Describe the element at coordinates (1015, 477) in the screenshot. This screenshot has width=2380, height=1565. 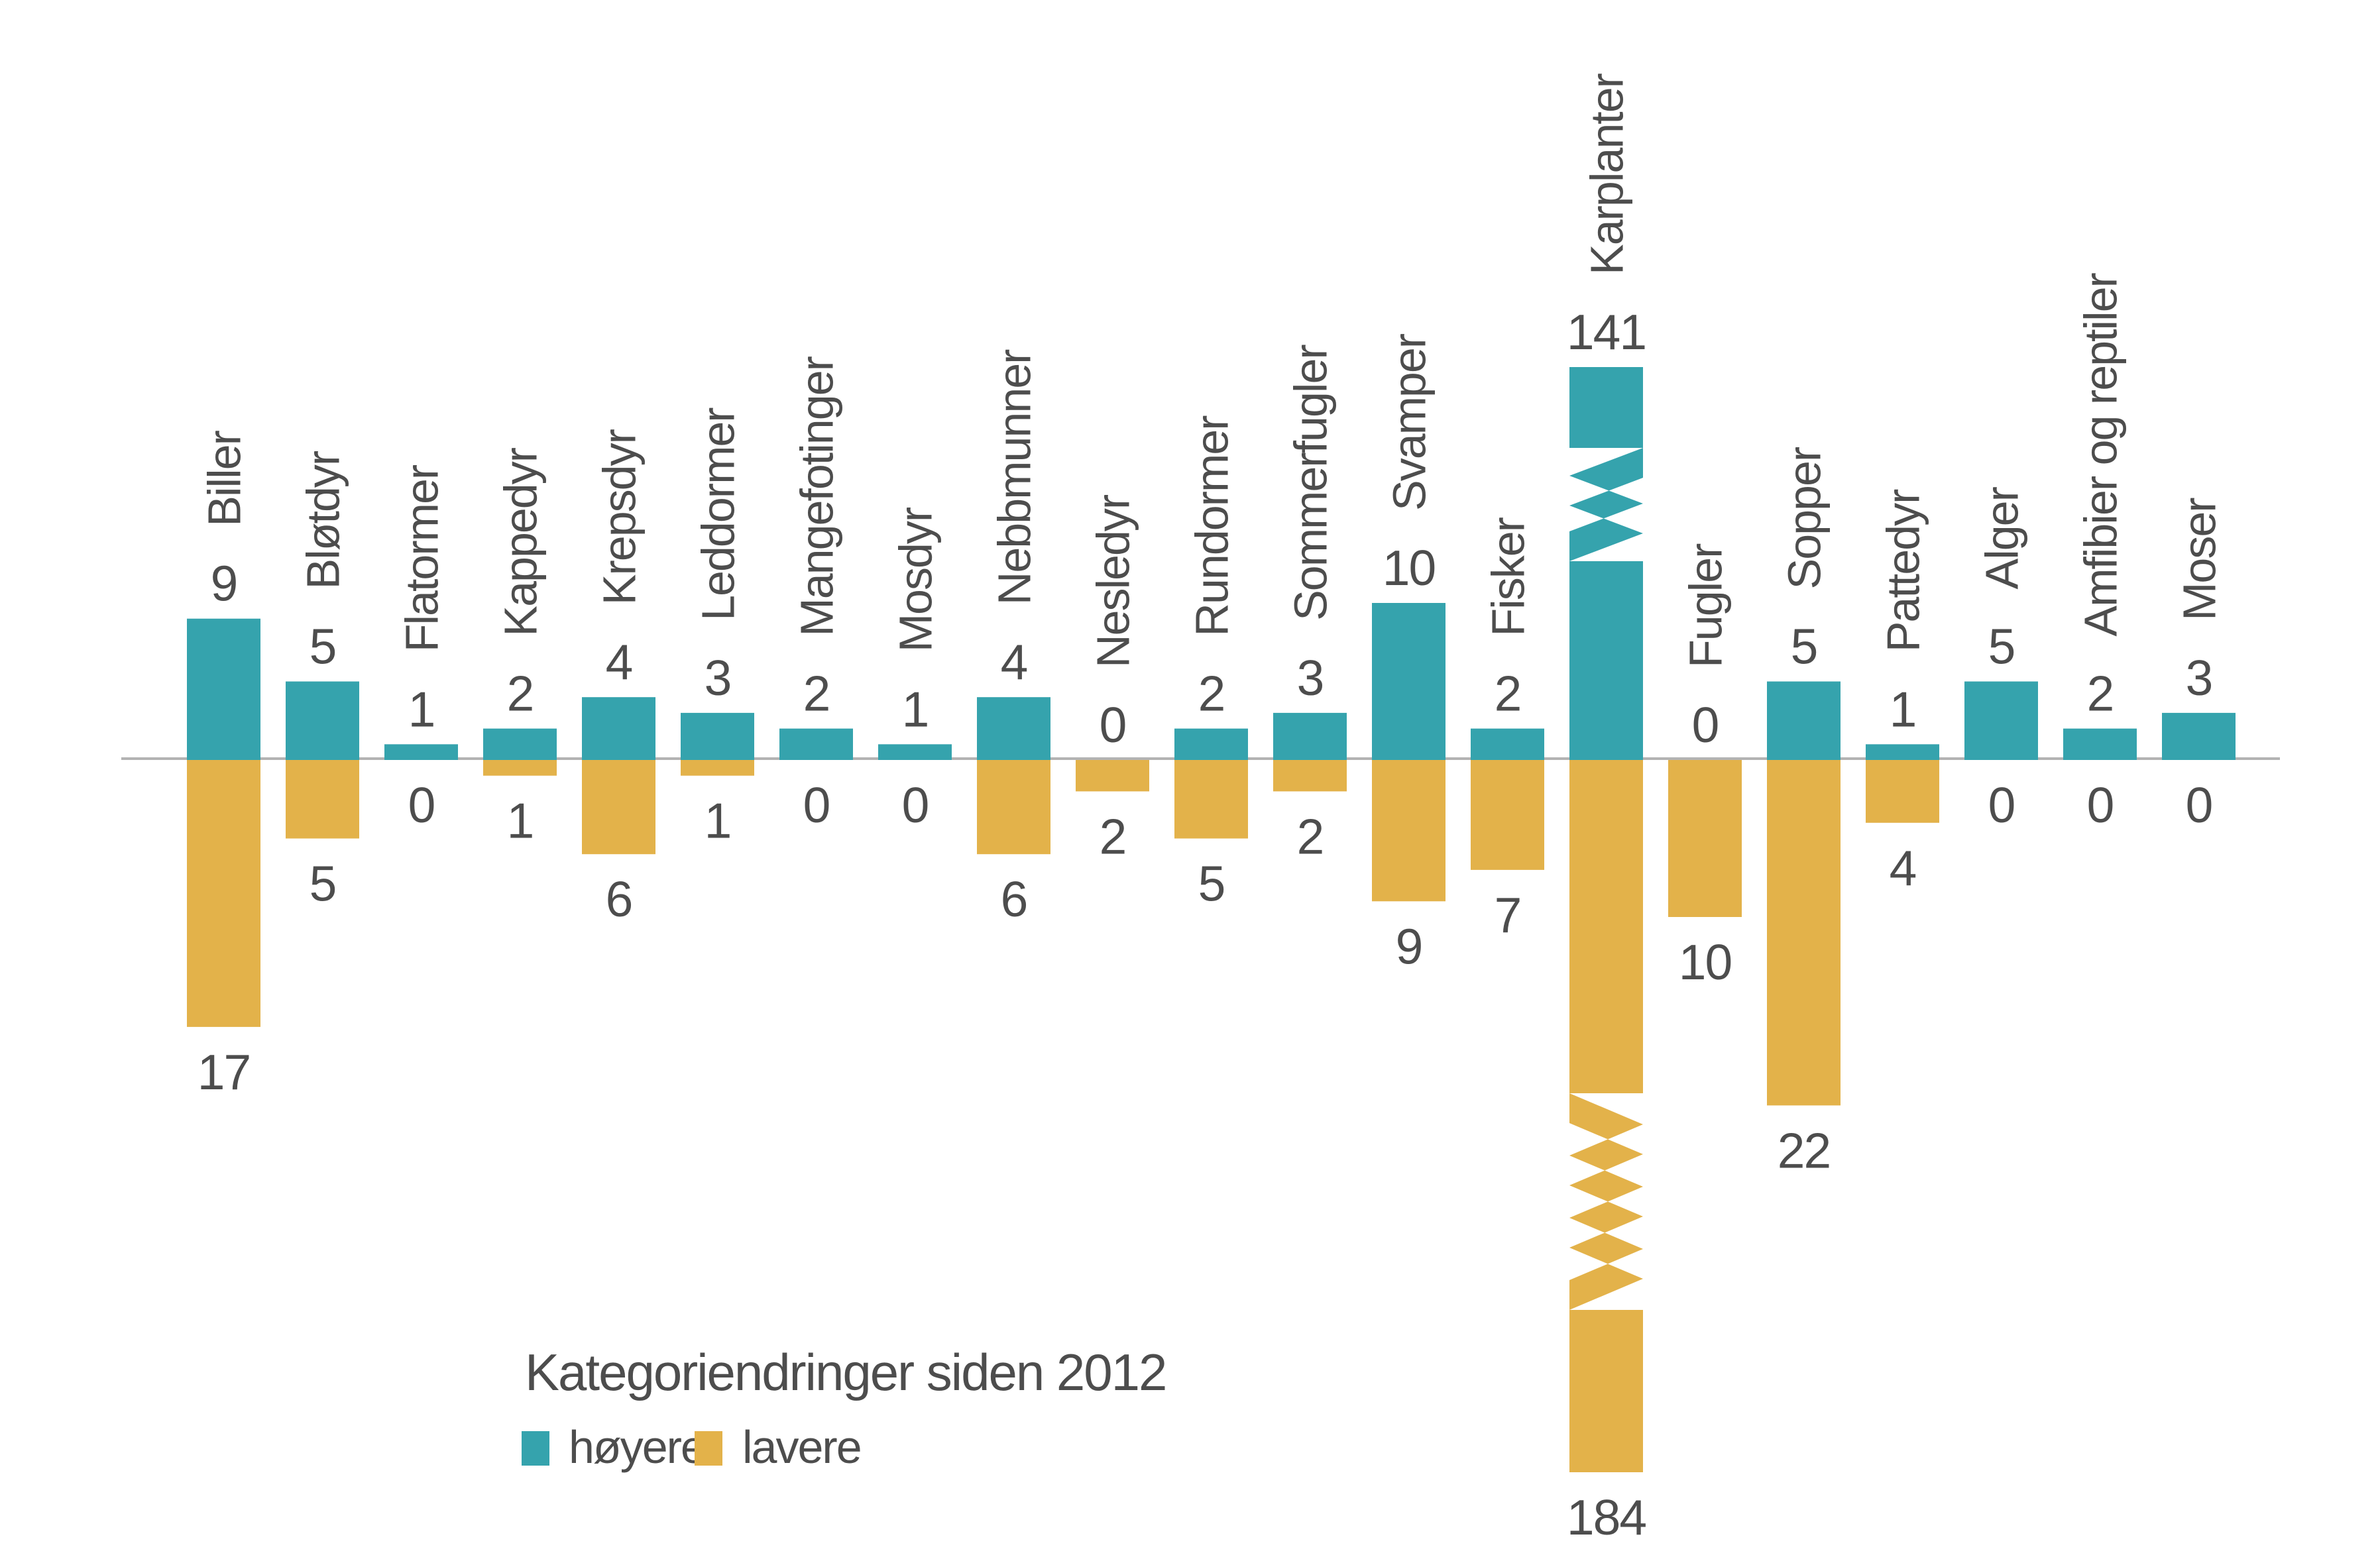
I see `category-label: Nebbmunner` at that location.